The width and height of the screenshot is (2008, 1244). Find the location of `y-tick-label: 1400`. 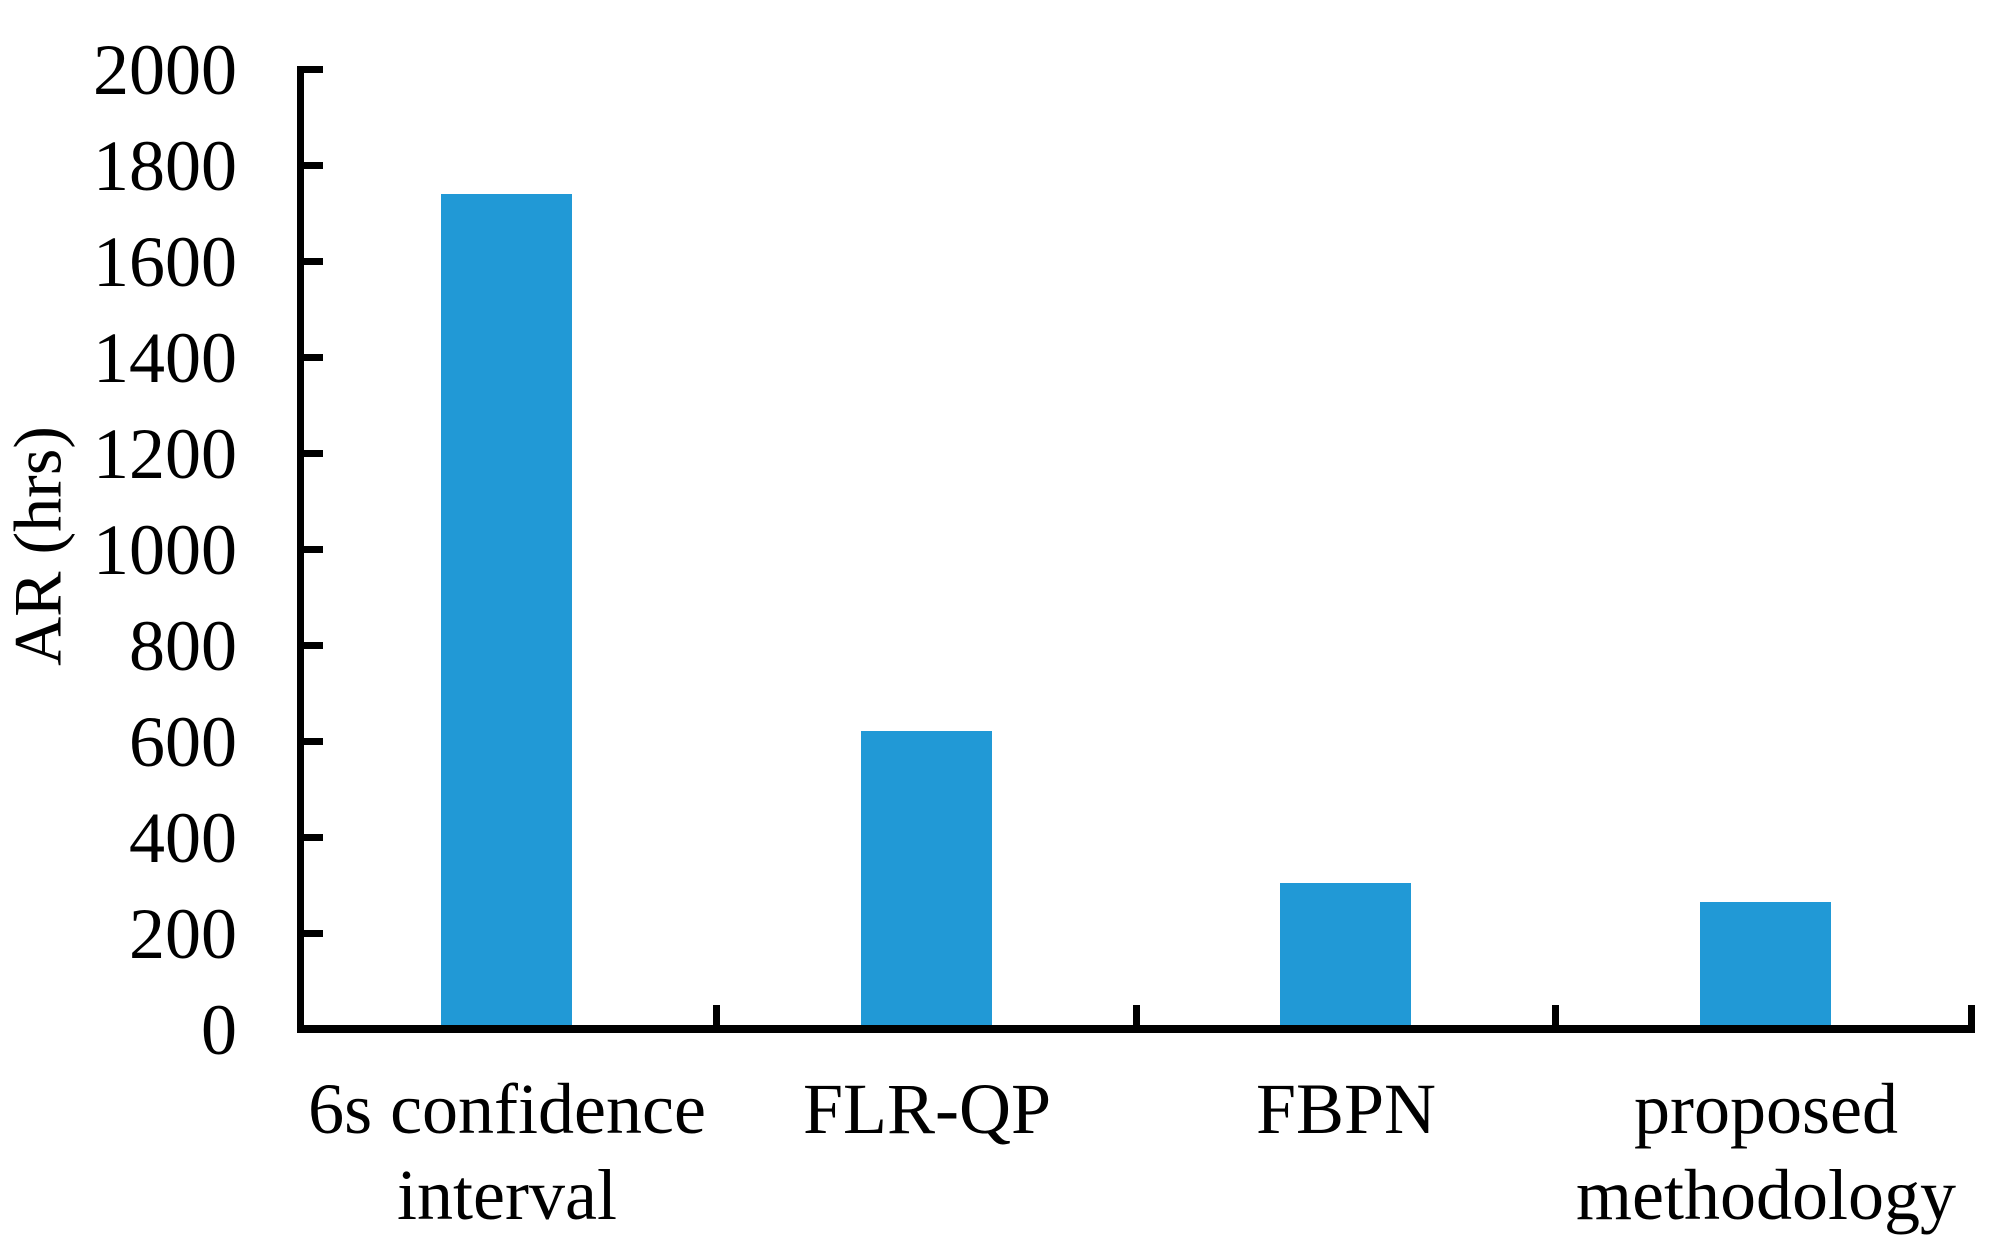

y-tick-label: 1400 is located at coordinates (165, 358).